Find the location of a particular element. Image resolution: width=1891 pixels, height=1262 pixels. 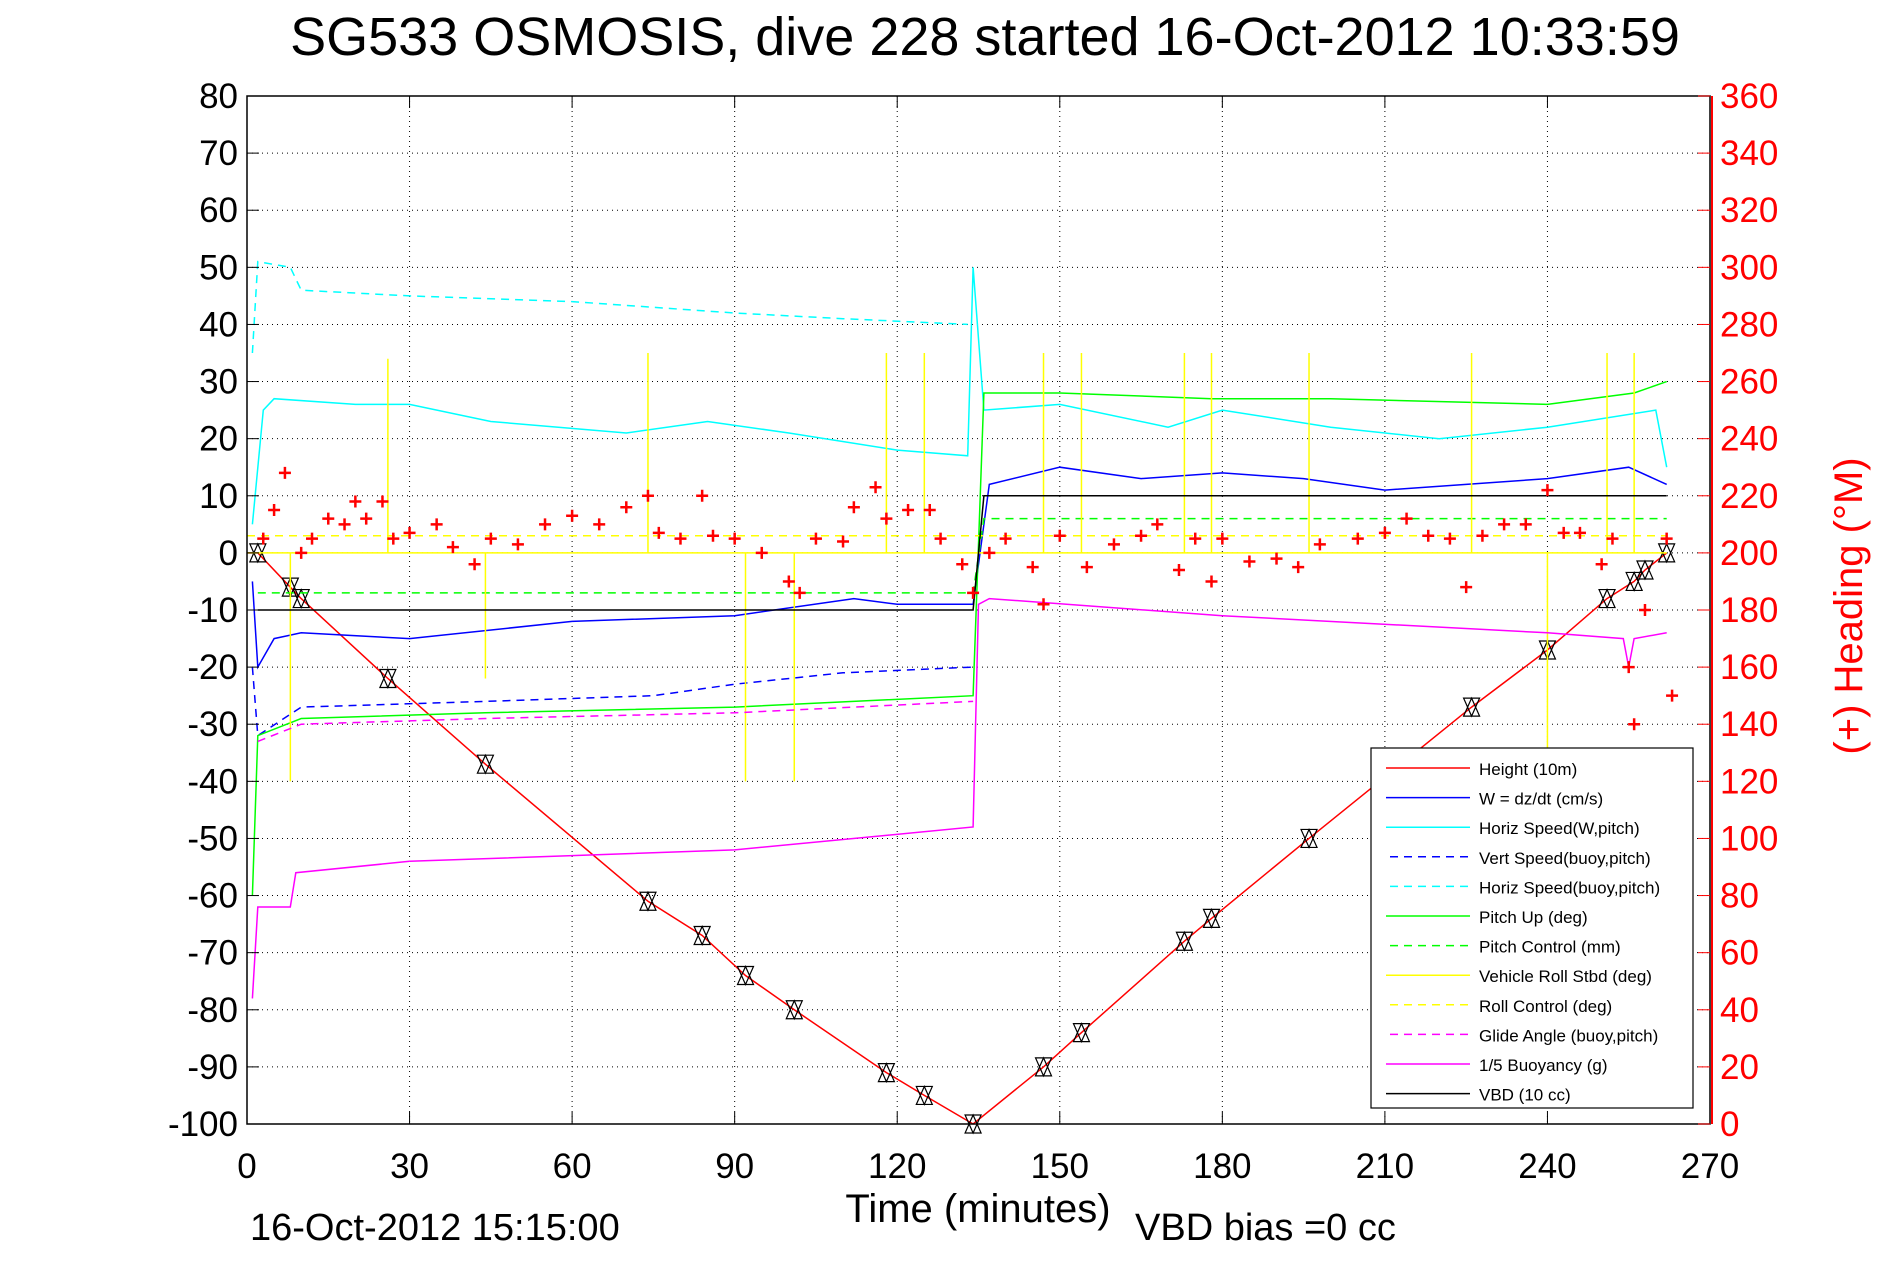

series-vert-speed-buoy-pitch is located at coordinates (612, 701).